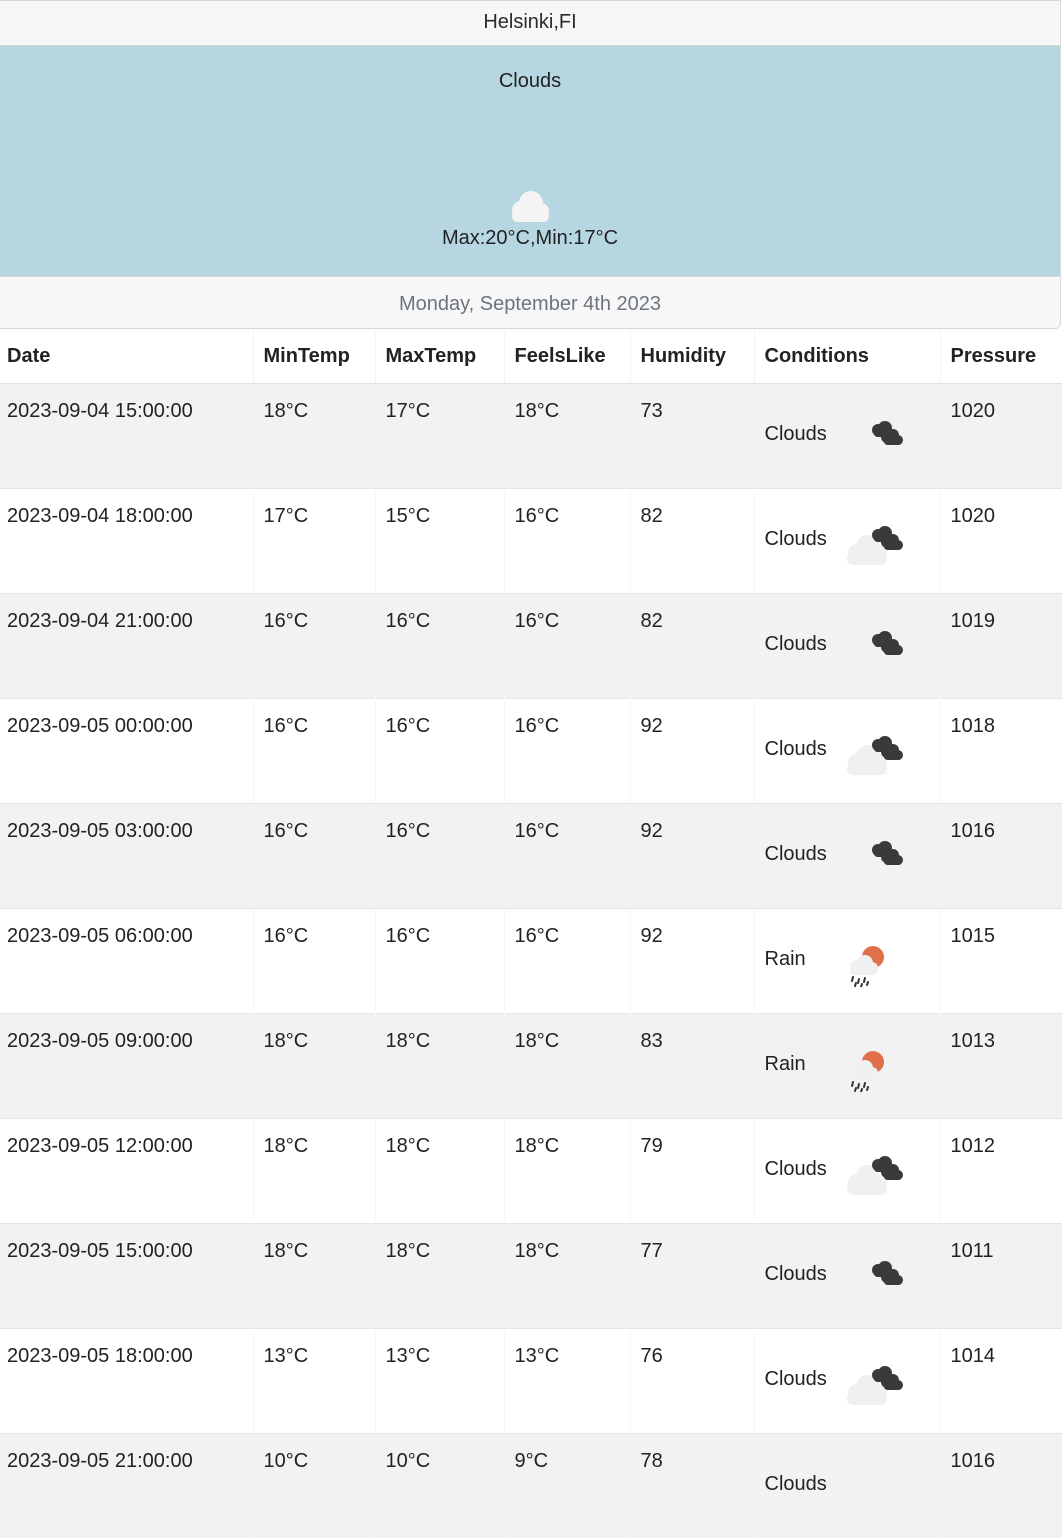 The image size is (1062, 1538). Describe the element at coordinates (1001, 357) in the screenshot. I see `column-header-pressure: Pressure` at that location.